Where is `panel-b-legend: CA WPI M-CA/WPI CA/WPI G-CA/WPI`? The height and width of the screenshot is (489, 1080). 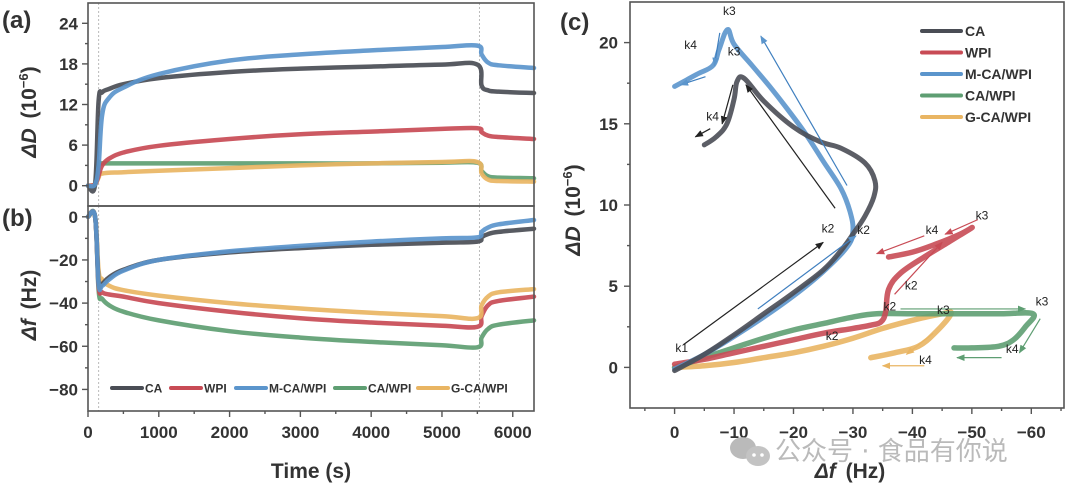 panel-b-legend: CA WPI M-CA/WPI CA/WPI G-CA/WPI is located at coordinates (309, 389).